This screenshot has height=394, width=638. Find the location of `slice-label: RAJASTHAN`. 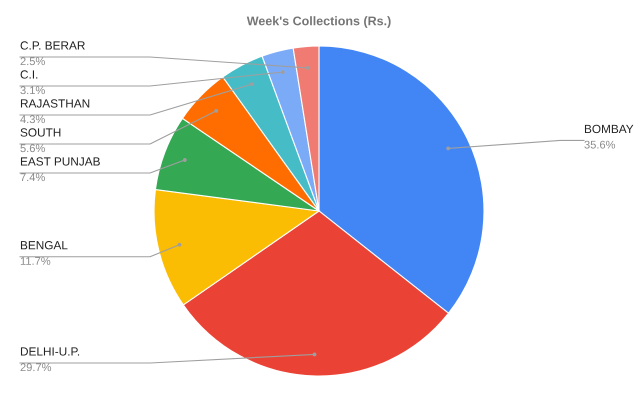

slice-label: RAJASTHAN is located at coordinates (55, 103).